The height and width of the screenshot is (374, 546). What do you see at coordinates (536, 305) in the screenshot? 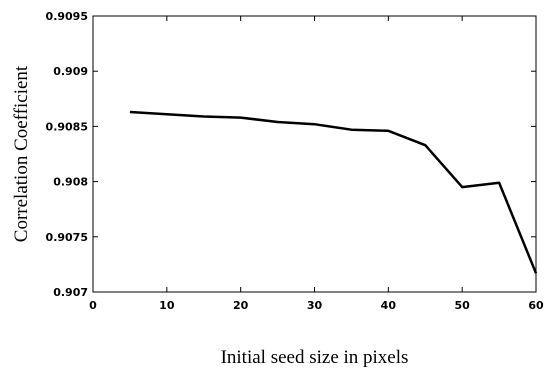
I see `x-tick-label: 60` at bounding box center [536, 305].